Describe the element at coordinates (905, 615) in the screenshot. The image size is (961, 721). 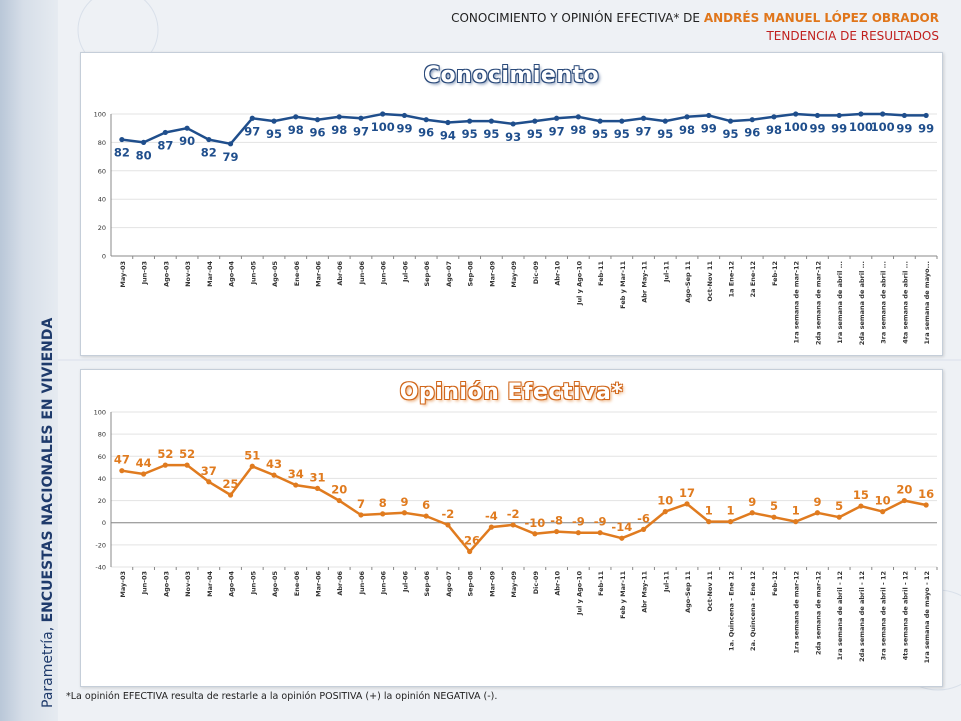
I see `chart1-category-label: 4ta semana de abril - 12` at that location.